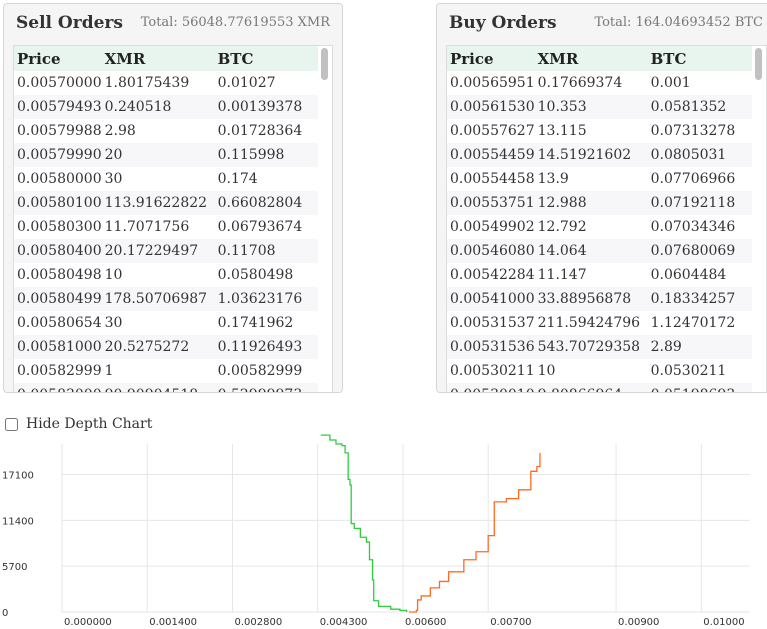 The height and width of the screenshot is (629, 767). I want to click on table-row: 0.00549902 12.792 0.07034346, so click(606, 227).